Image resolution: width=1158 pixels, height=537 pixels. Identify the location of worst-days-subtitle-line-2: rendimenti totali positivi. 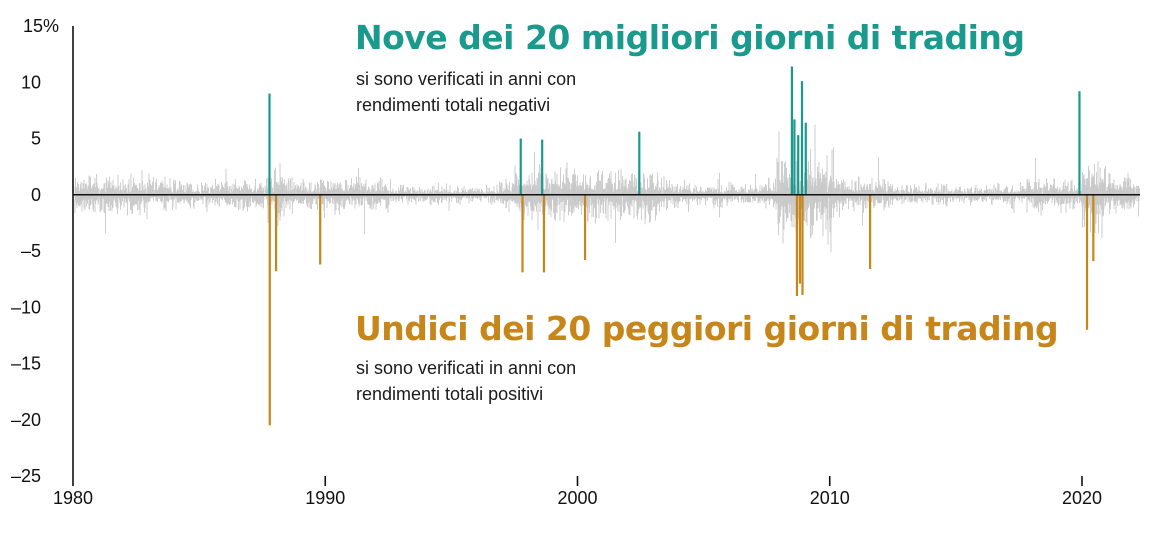
(450, 394).